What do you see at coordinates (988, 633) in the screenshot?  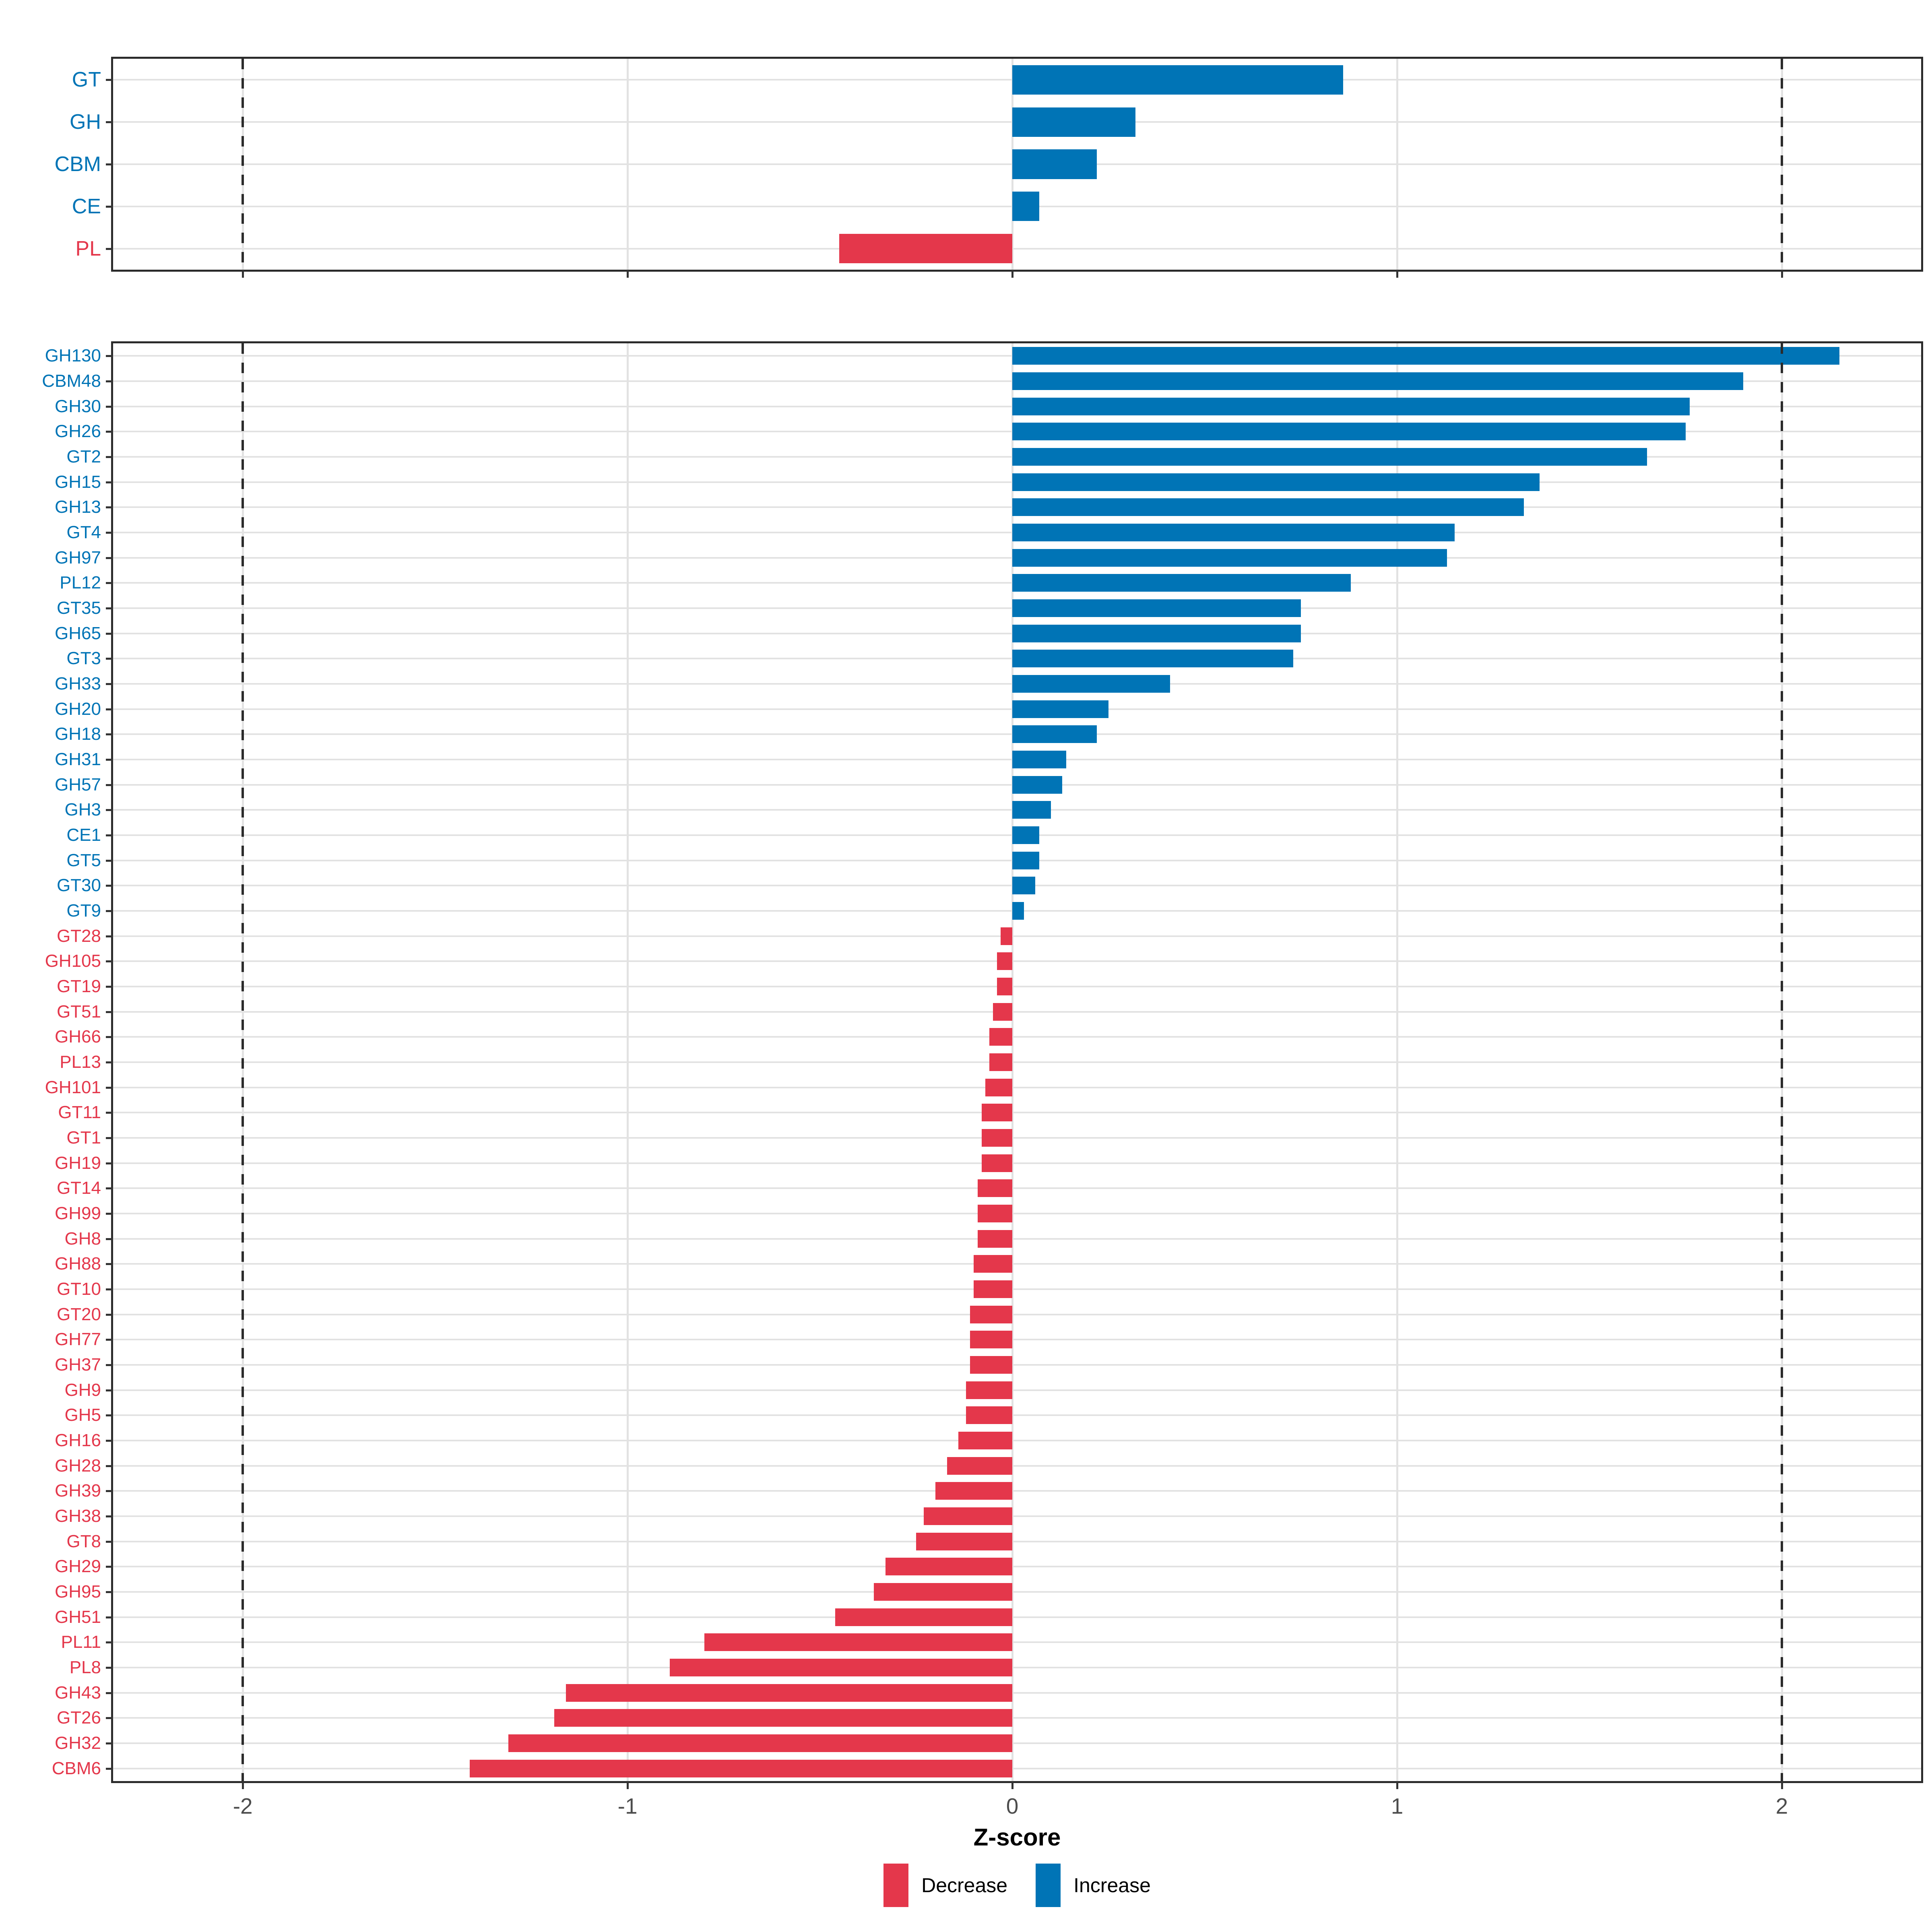 I see `bar-row: GH65` at bounding box center [988, 633].